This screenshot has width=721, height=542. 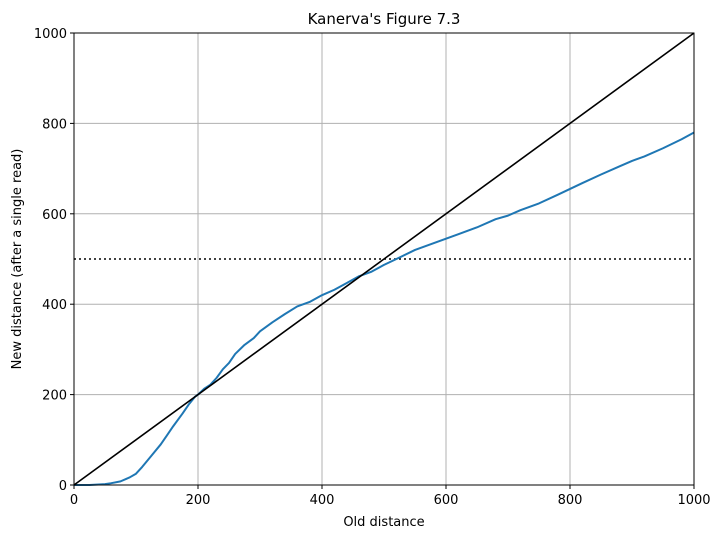 What do you see at coordinates (383, 522) in the screenshot?
I see `x-axis-label: Old distance` at bounding box center [383, 522].